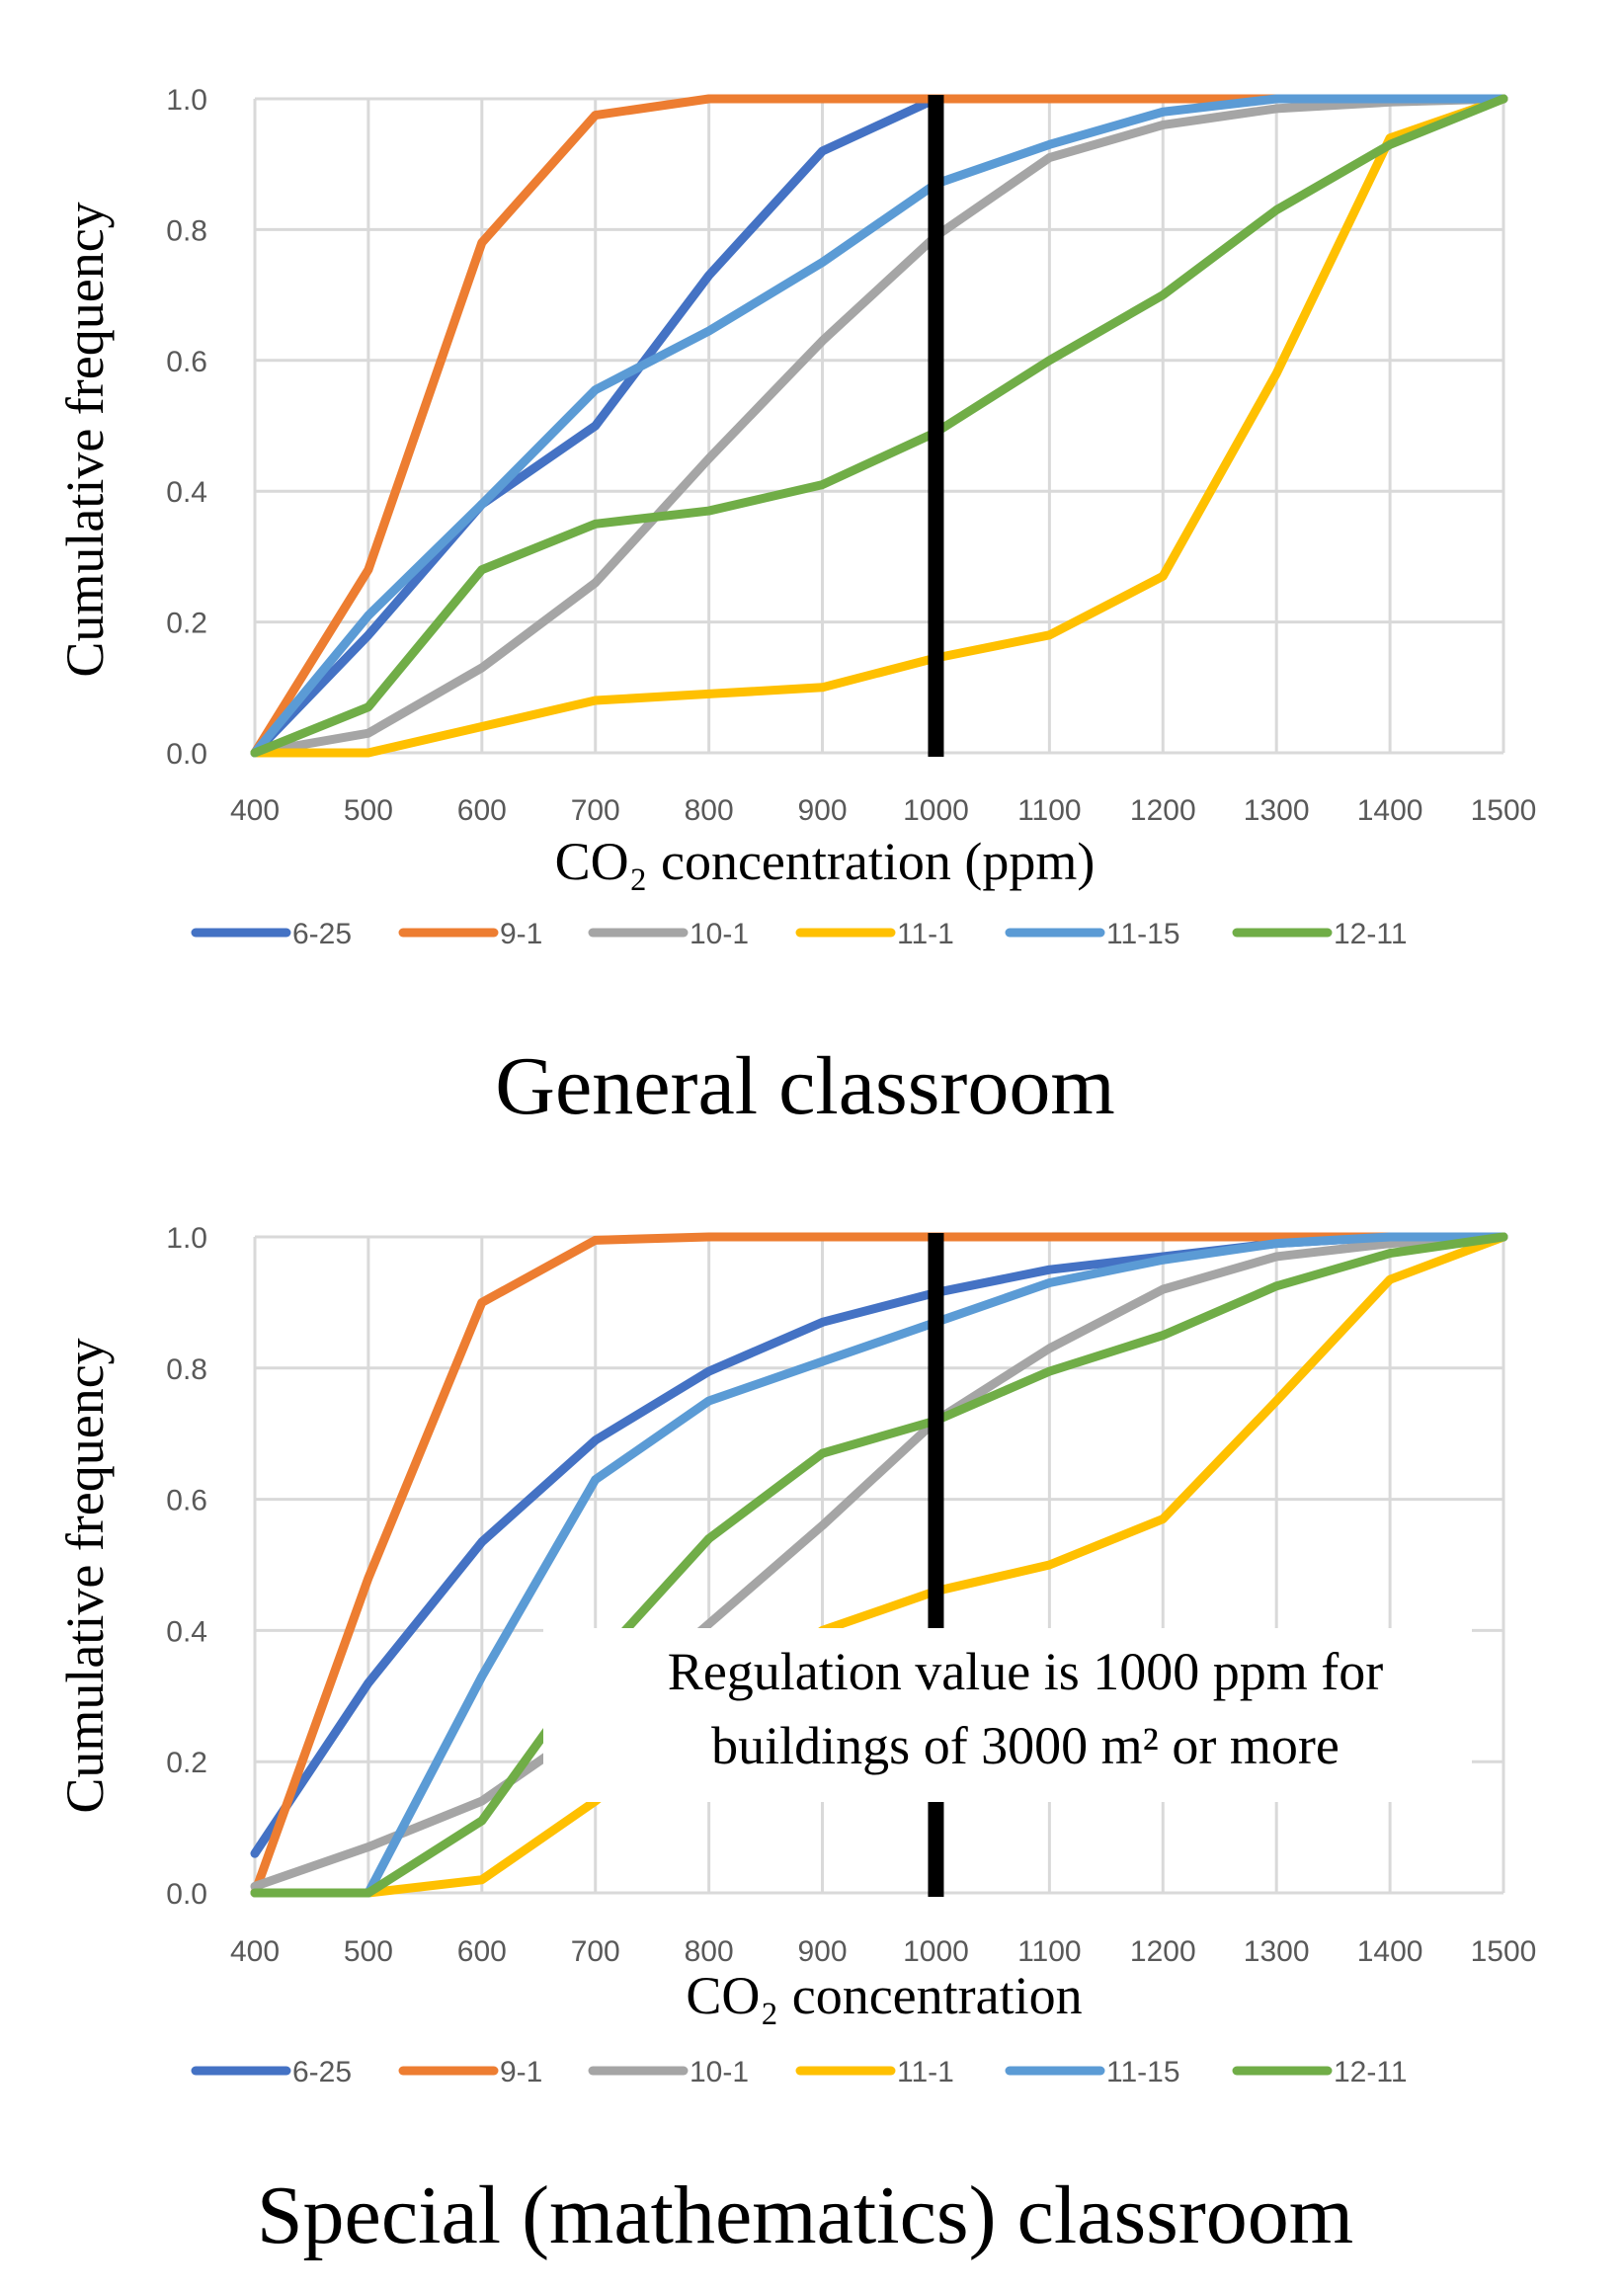  What do you see at coordinates (826, 862) in the screenshot?
I see `x-axis-label: CO₂ concentration (ppm)` at bounding box center [826, 862].